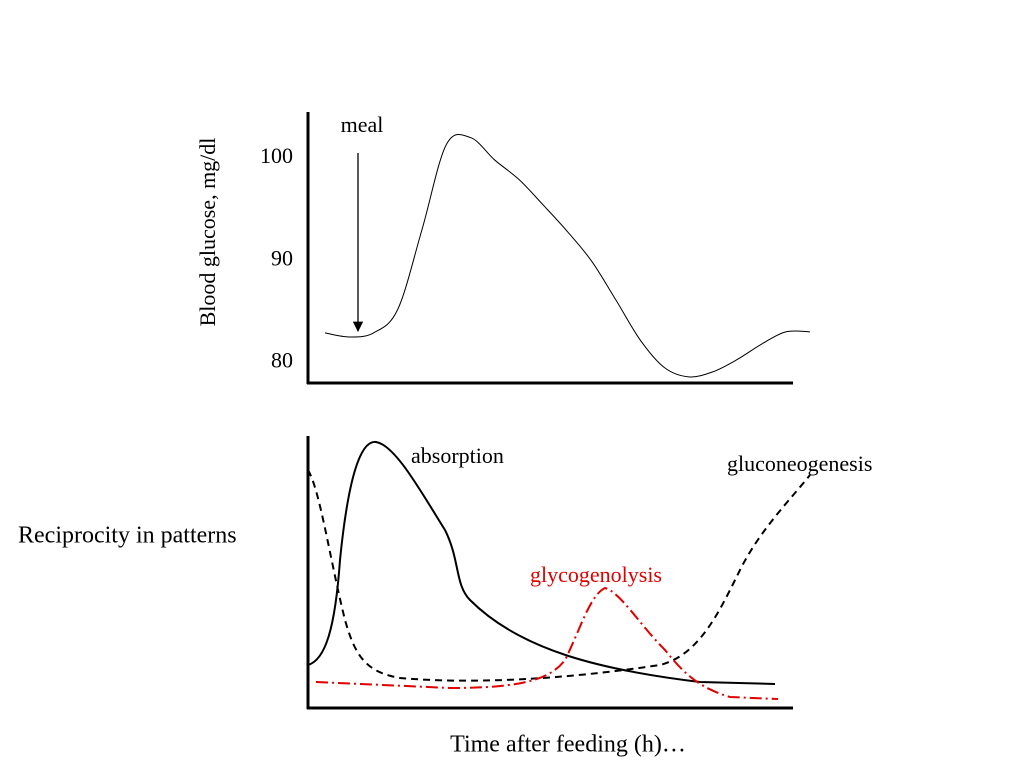 The width and height of the screenshot is (1024, 768). Describe the element at coordinates (276, 155) in the screenshot. I see `y-tick-label: 100` at that location.